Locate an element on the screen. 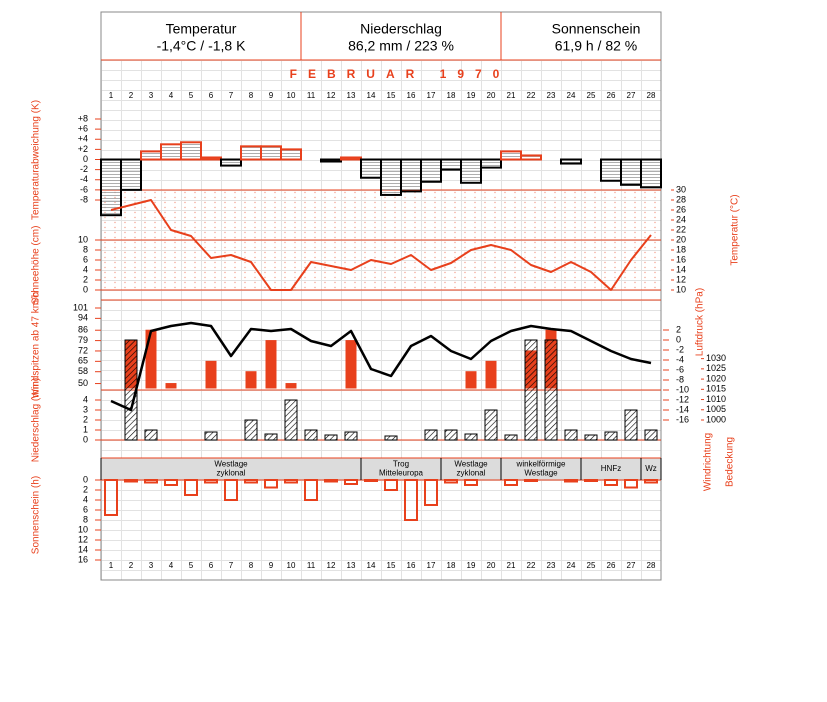 This screenshot has width=827, height=702. y-tick-label: -16 is located at coordinates (682, 419).